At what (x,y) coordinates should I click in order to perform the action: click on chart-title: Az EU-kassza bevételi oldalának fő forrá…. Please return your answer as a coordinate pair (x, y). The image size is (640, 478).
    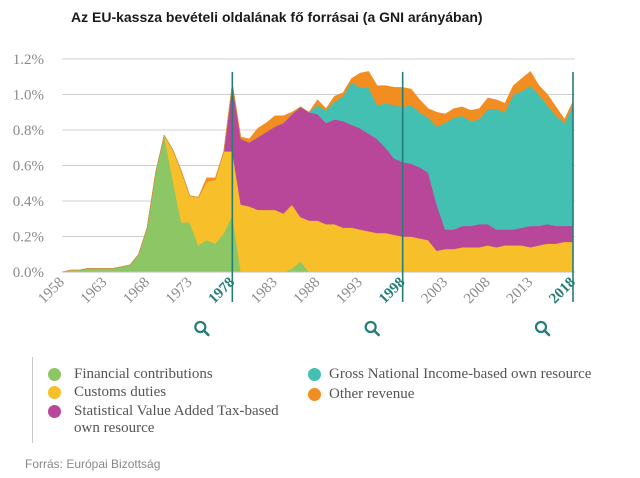
    Looking at the image, I should click on (277, 17).